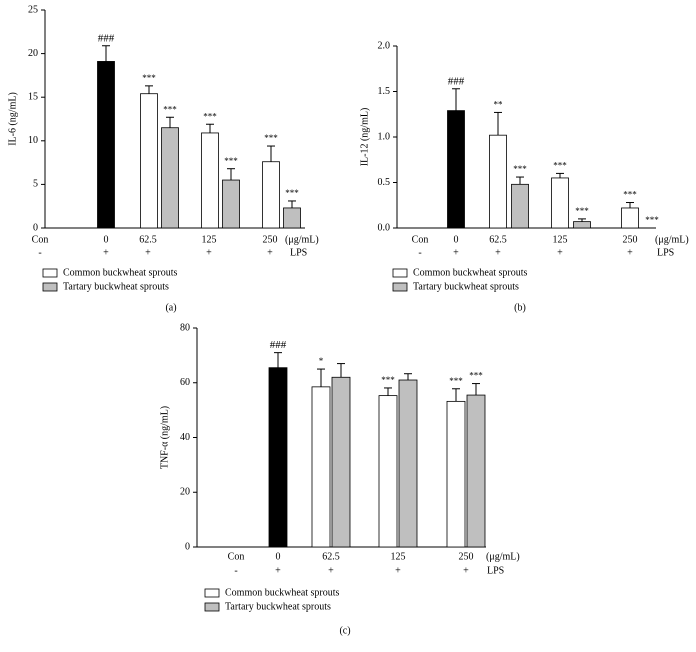 Image resolution: width=696 pixels, height=652 pixels. Describe the element at coordinates (12, 119) in the screenshot. I see `y-axis-label: IL-6 (ng/mL)` at that location.